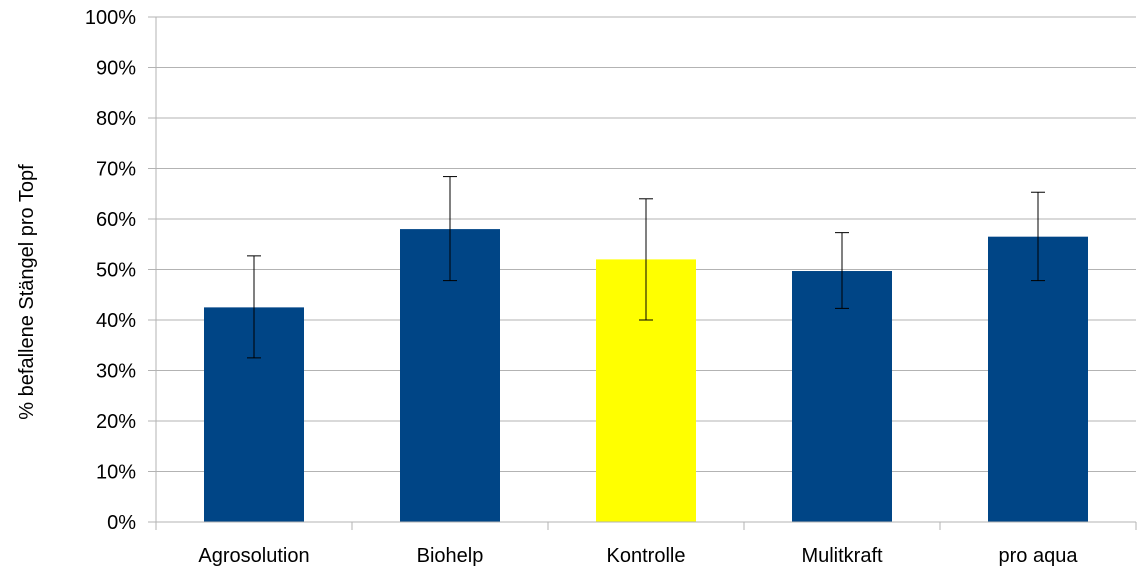 The width and height of the screenshot is (1142, 572). I want to click on bar-pro-aqua, so click(1038, 379).